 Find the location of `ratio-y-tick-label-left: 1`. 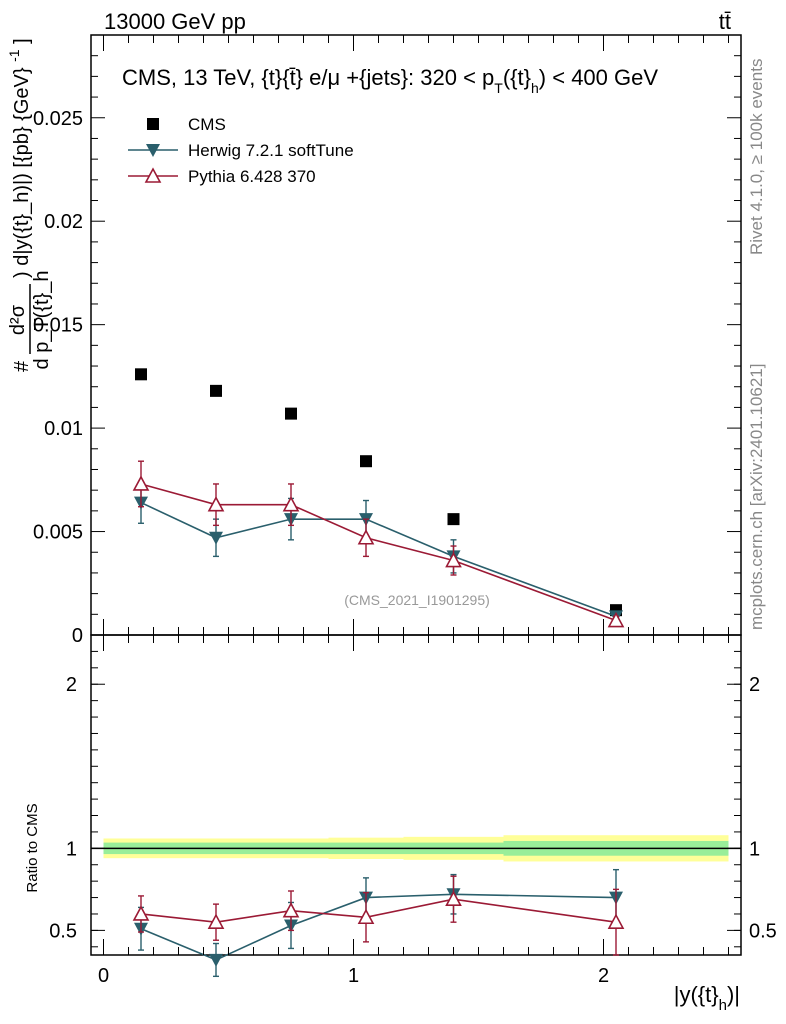

ratio-y-tick-label-left: 1 is located at coordinates (71, 849).